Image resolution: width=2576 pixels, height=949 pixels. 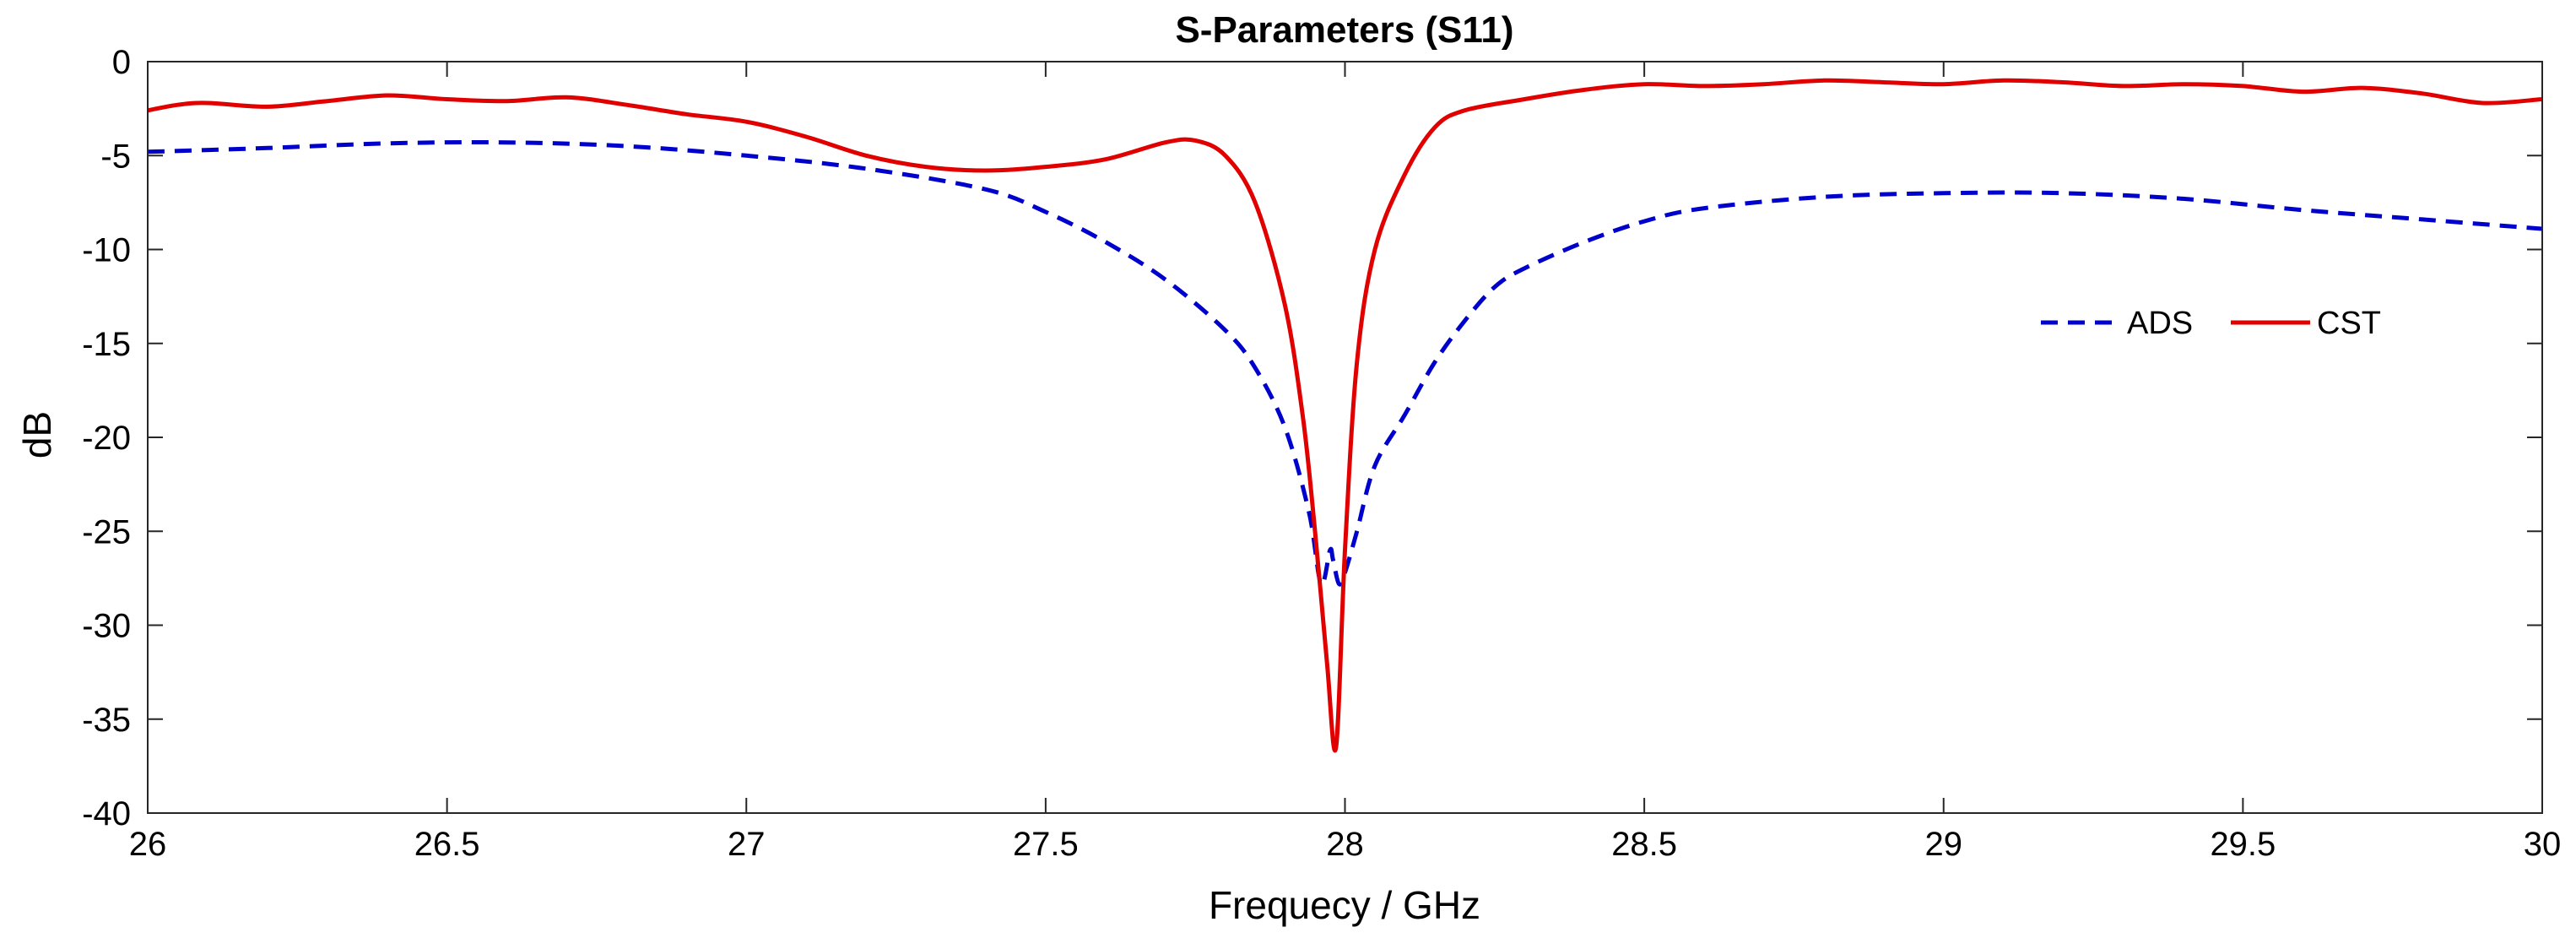 What do you see at coordinates (148, 844) in the screenshot?
I see `x-tick-label: 26` at bounding box center [148, 844].